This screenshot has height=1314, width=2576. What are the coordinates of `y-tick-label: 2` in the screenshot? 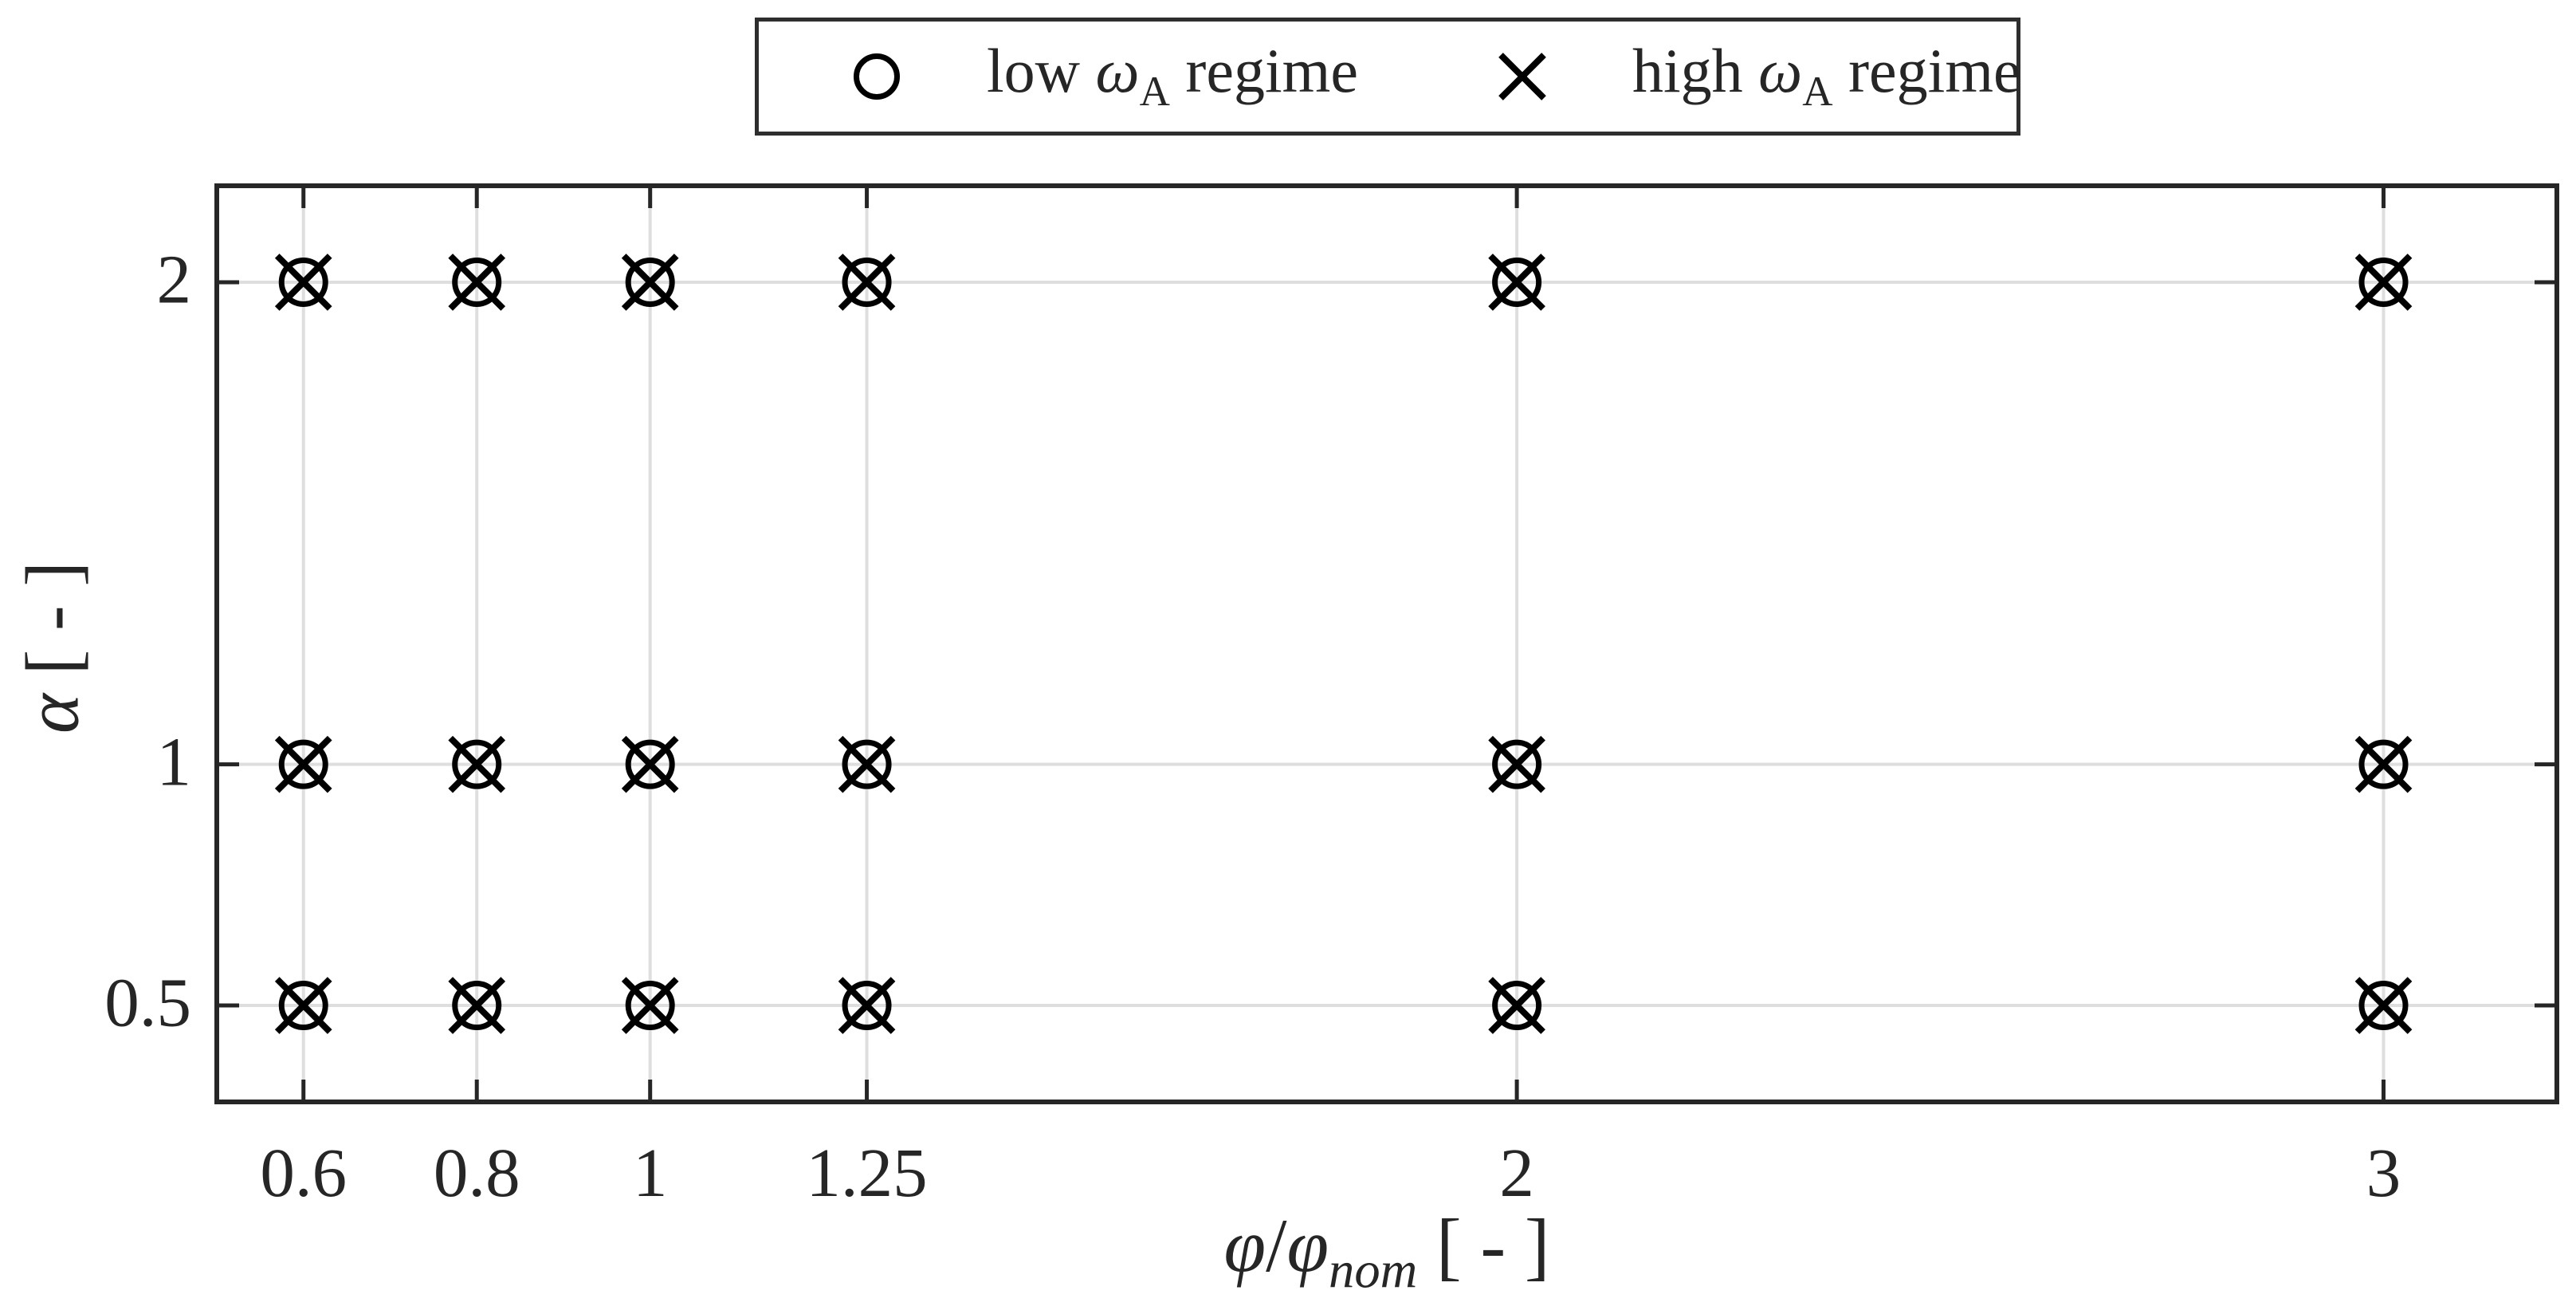 It's located at (174, 279).